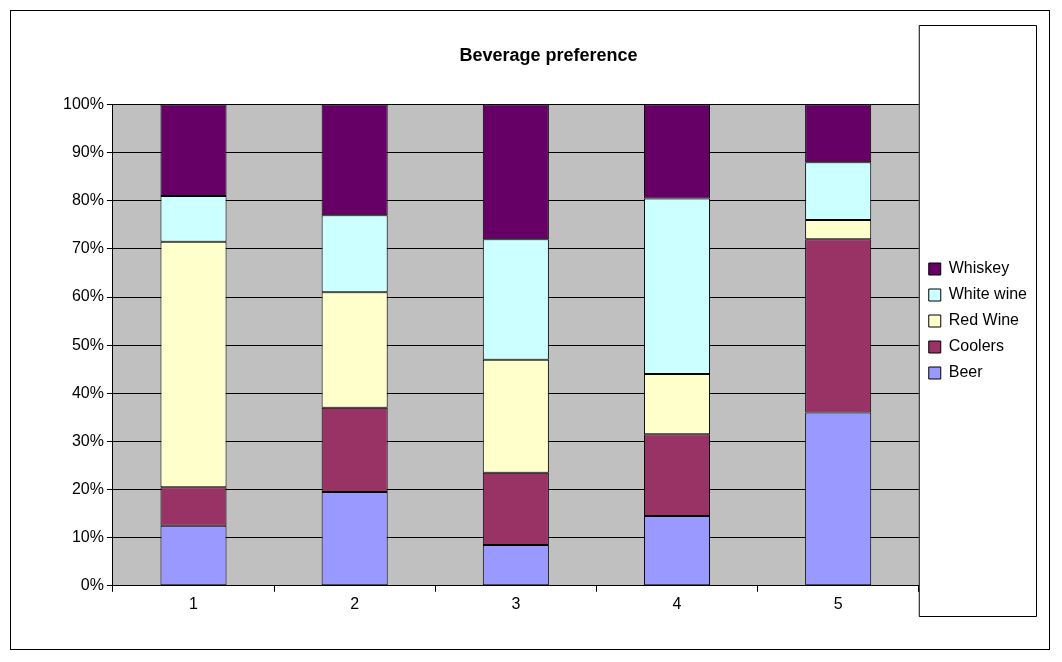  I want to click on legend-label: White wine, so click(988, 294).